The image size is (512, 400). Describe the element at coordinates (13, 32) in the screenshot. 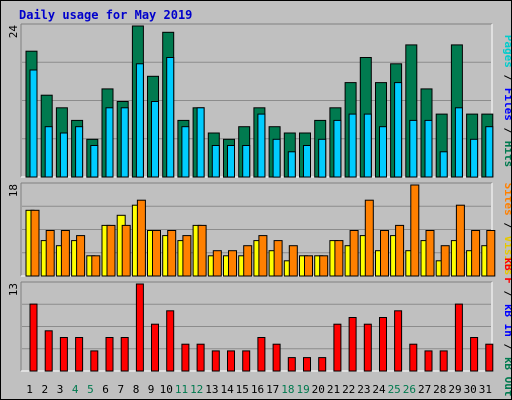

I see `y-axis-max-label: 24` at that location.